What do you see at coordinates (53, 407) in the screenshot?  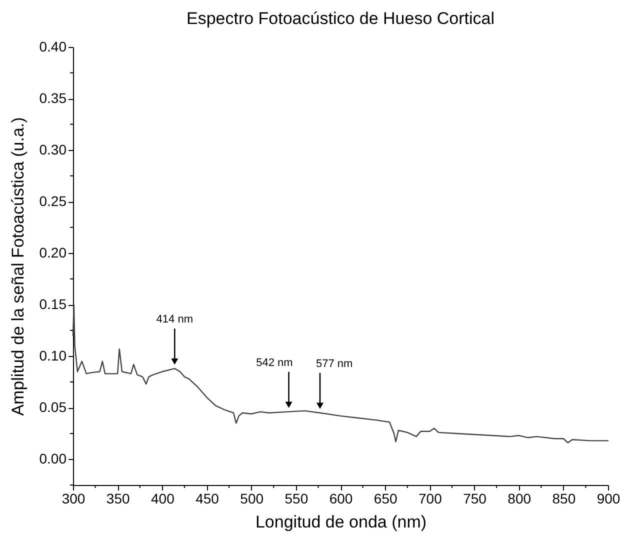 I see `y-tick-label: 0.05` at bounding box center [53, 407].